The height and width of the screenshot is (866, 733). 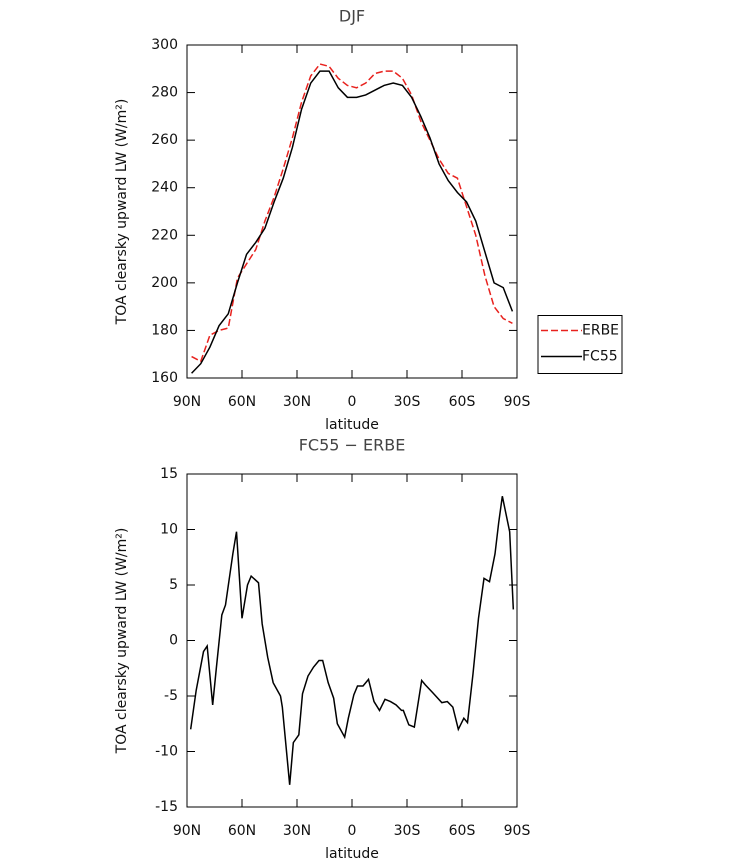 What do you see at coordinates (166, 752) in the screenshot?
I see `y-tick-label: -10` at bounding box center [166, 752].